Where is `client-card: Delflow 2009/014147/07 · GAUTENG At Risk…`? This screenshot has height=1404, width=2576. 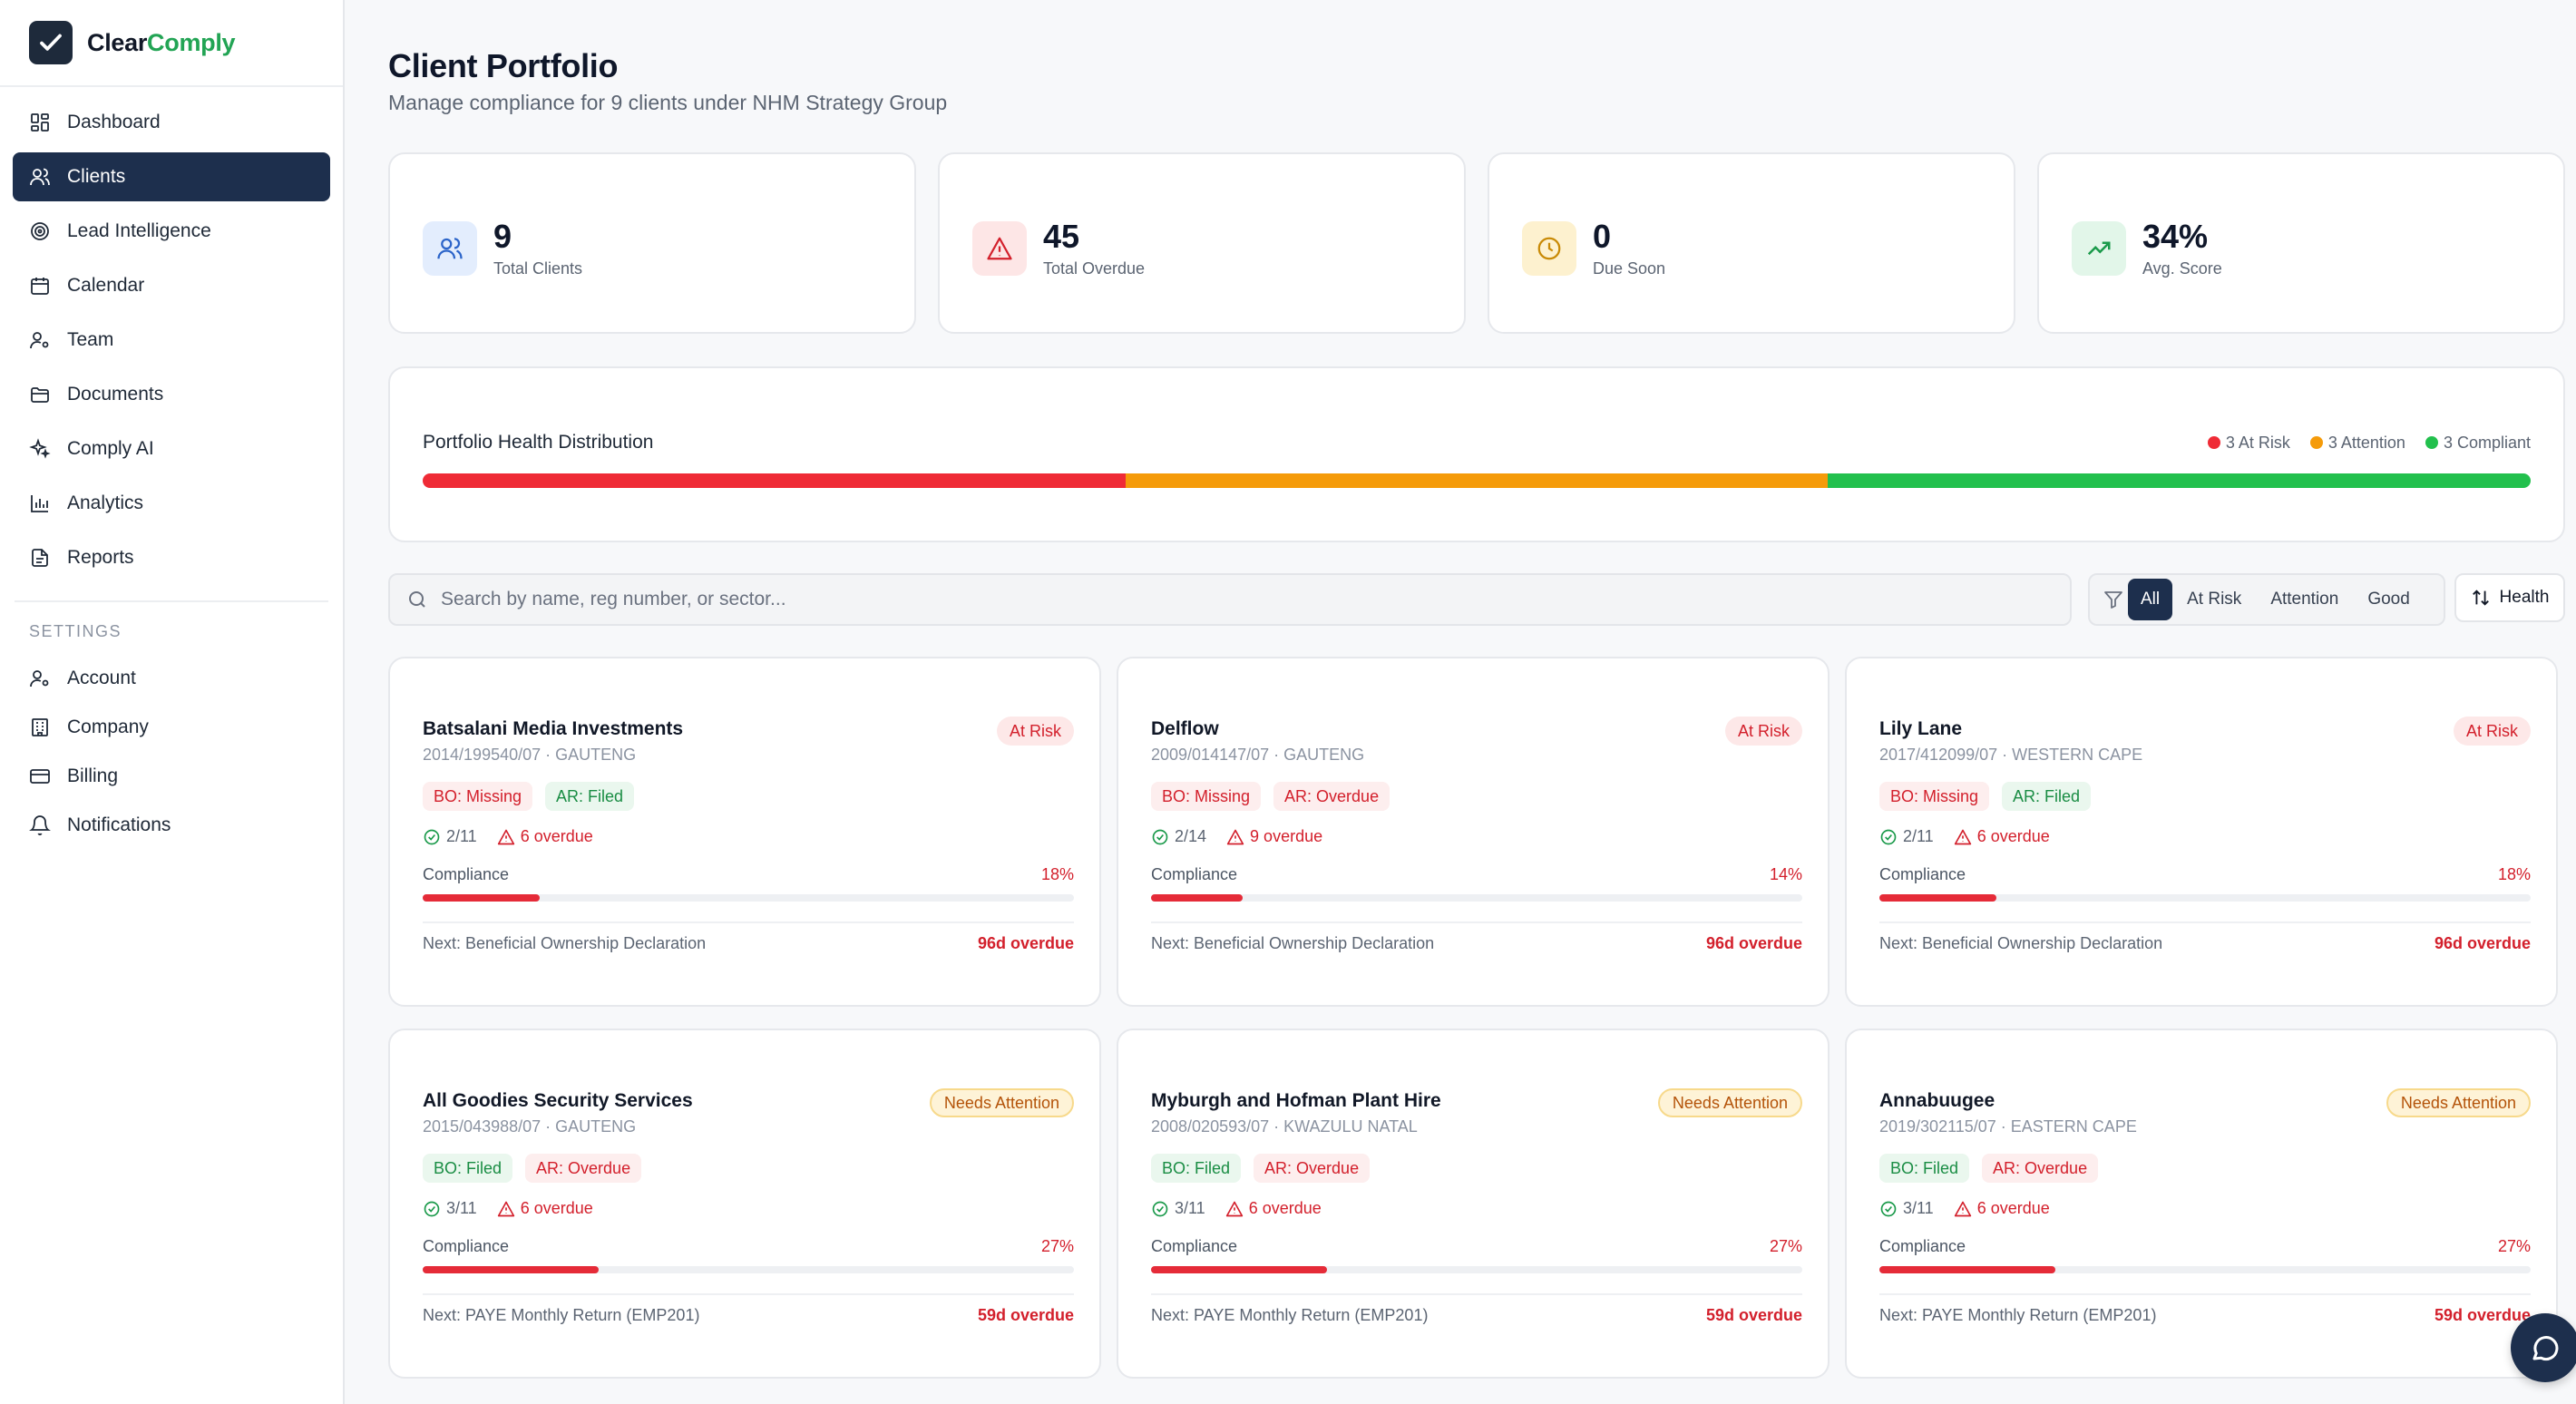 client-card: Delflow 2009/014147/07 · GAUTENG At Risk… is located at coordinates (1473, 832).